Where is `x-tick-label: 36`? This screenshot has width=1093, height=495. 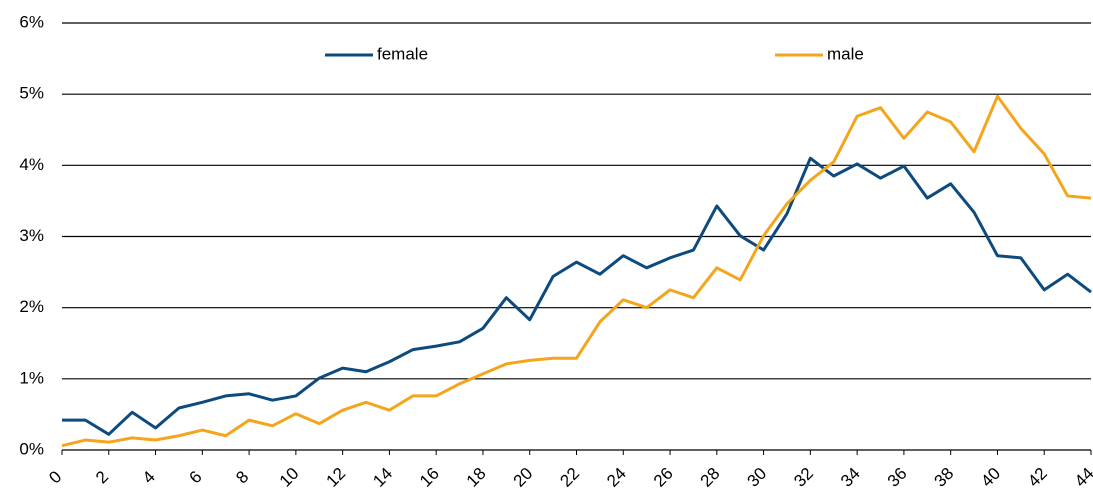 x-tick-label: 36 is located at coordinates (897, 477).